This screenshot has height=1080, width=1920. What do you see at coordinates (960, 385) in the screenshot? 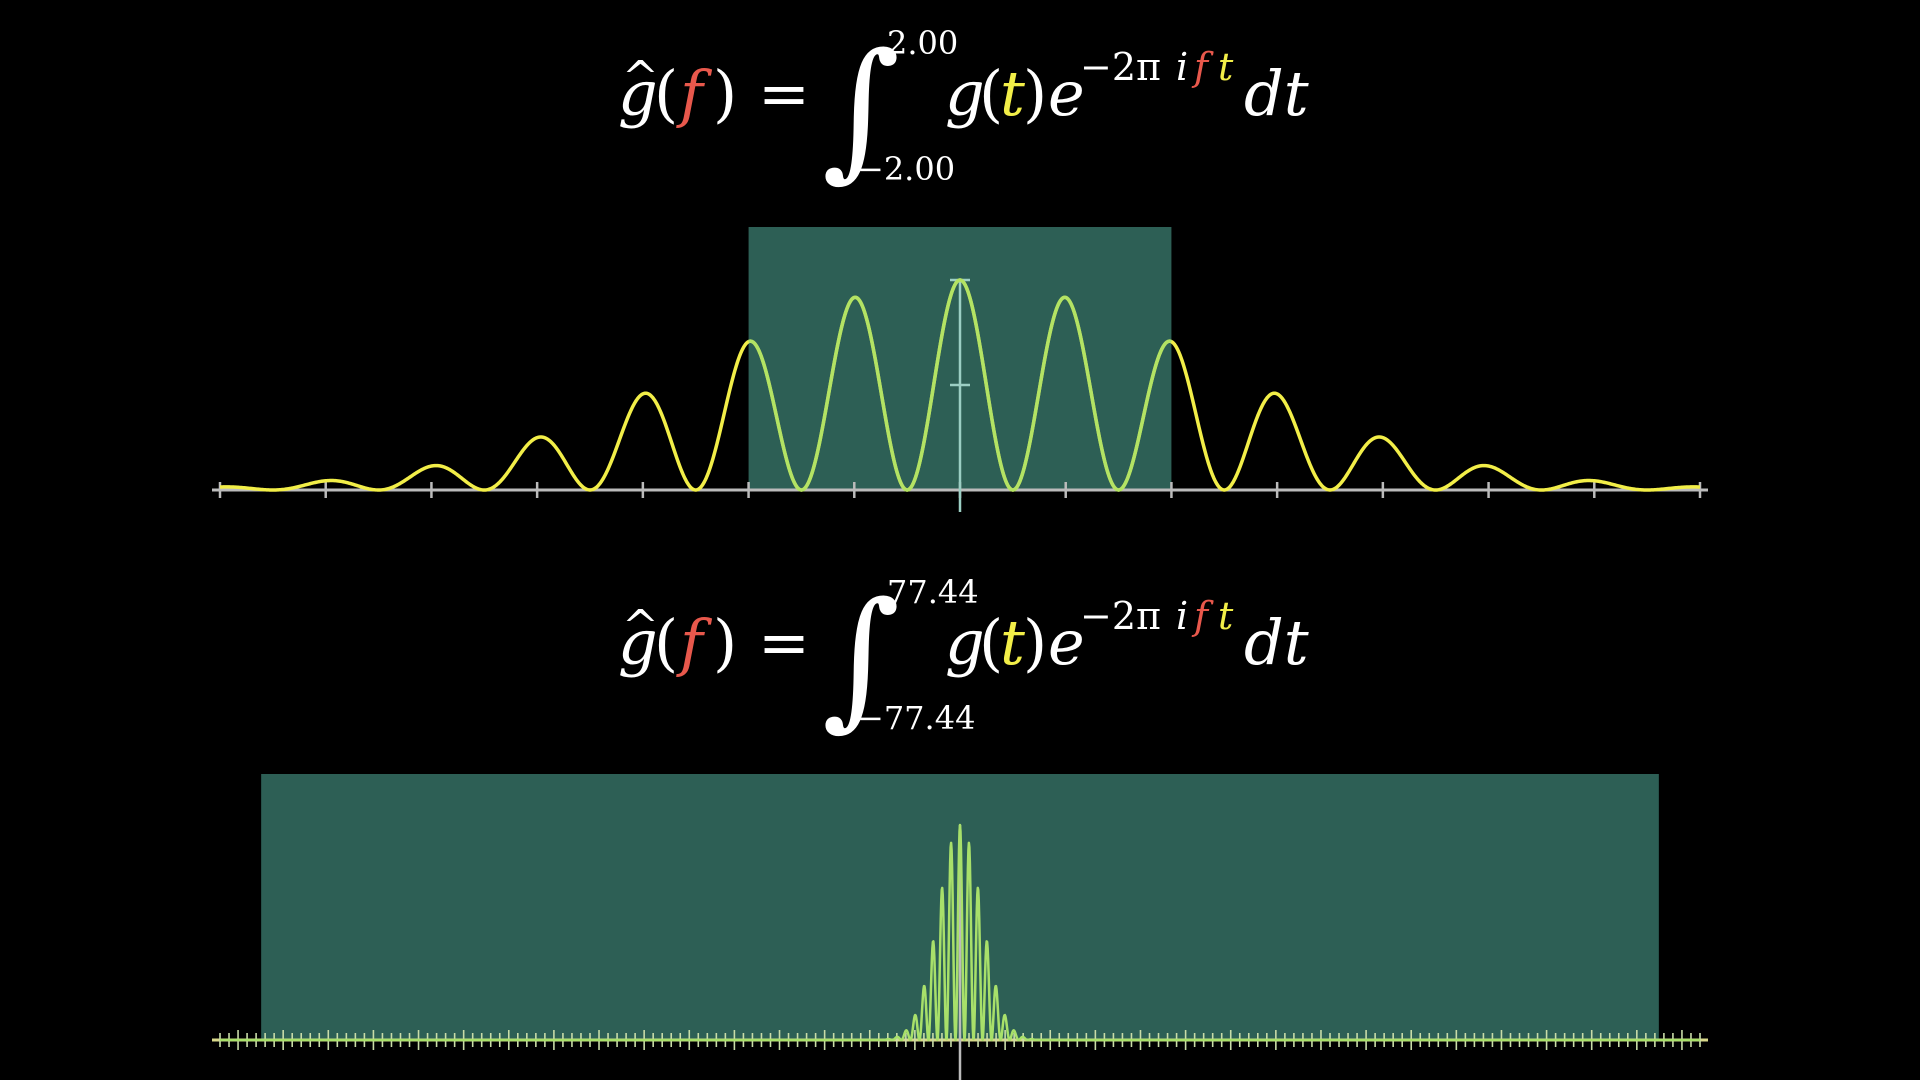
I see `function-curve-windowed` at bounding box center [960, 385].